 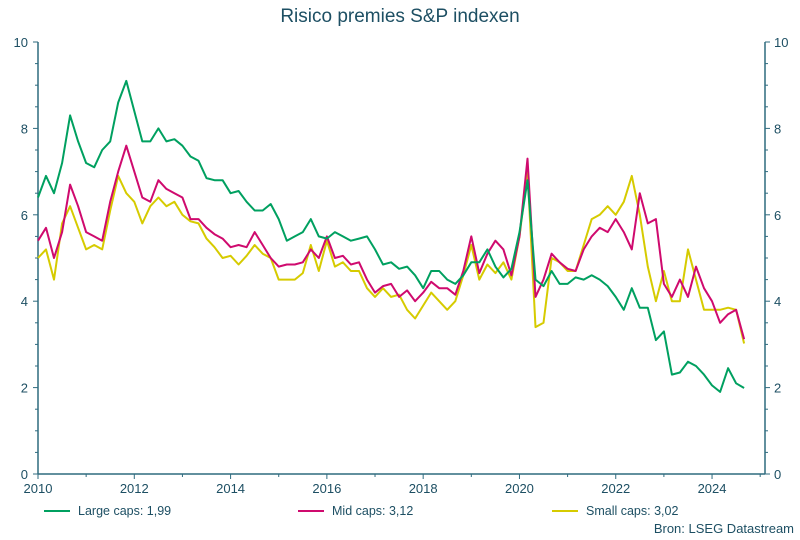 What do you see at coordinates (125, 511) in the screenshot?
I see `legend-label: Large caps: 1,99` at bounding box center [125, 511].